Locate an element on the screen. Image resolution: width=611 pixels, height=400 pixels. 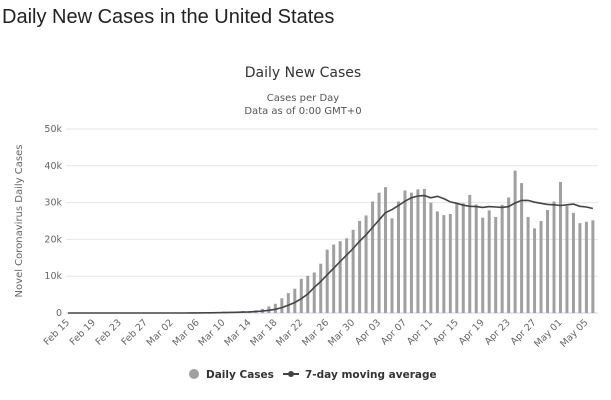
y-tick-label: 40k is located at coordinates (53, 166).